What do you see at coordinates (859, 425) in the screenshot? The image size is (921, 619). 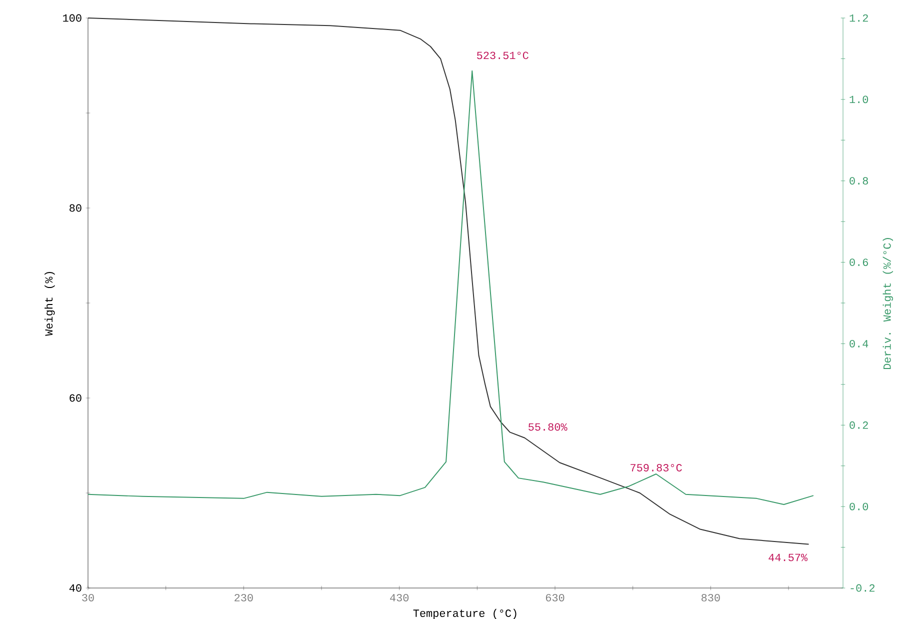 I see `y2-tick-label: 0.2` at bounding box center [859, 425].